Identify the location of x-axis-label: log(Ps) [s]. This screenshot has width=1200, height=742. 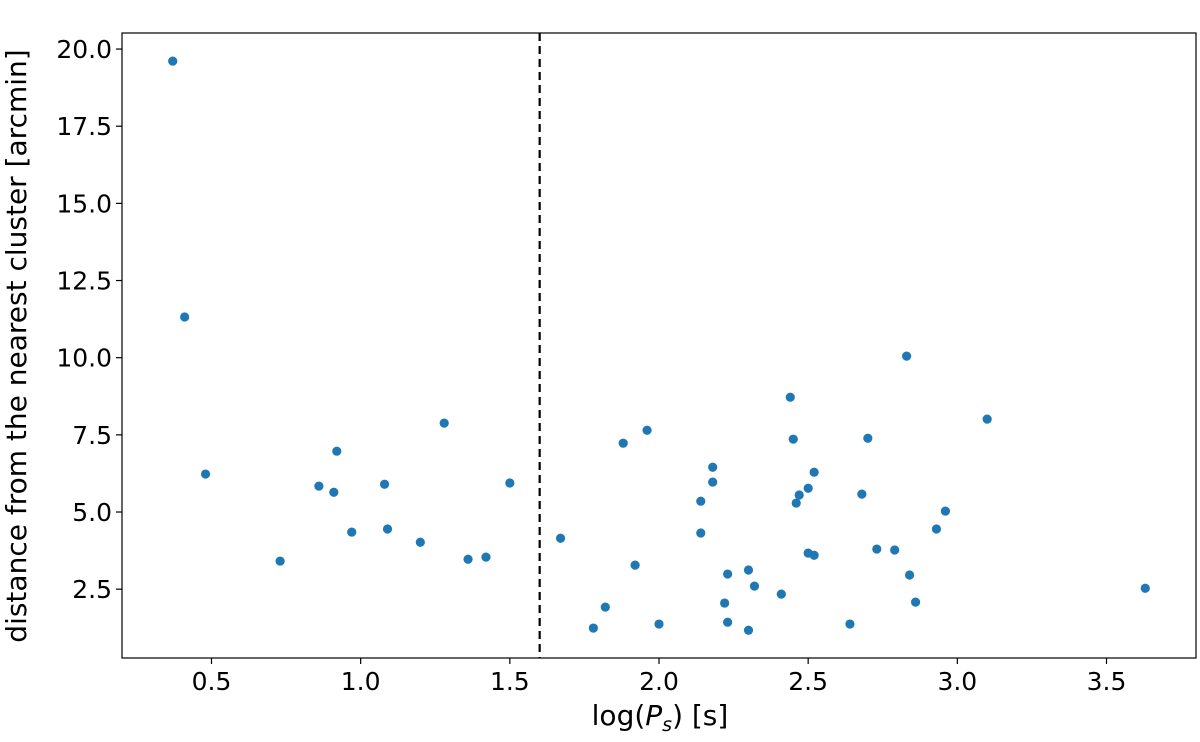
(660, 717).